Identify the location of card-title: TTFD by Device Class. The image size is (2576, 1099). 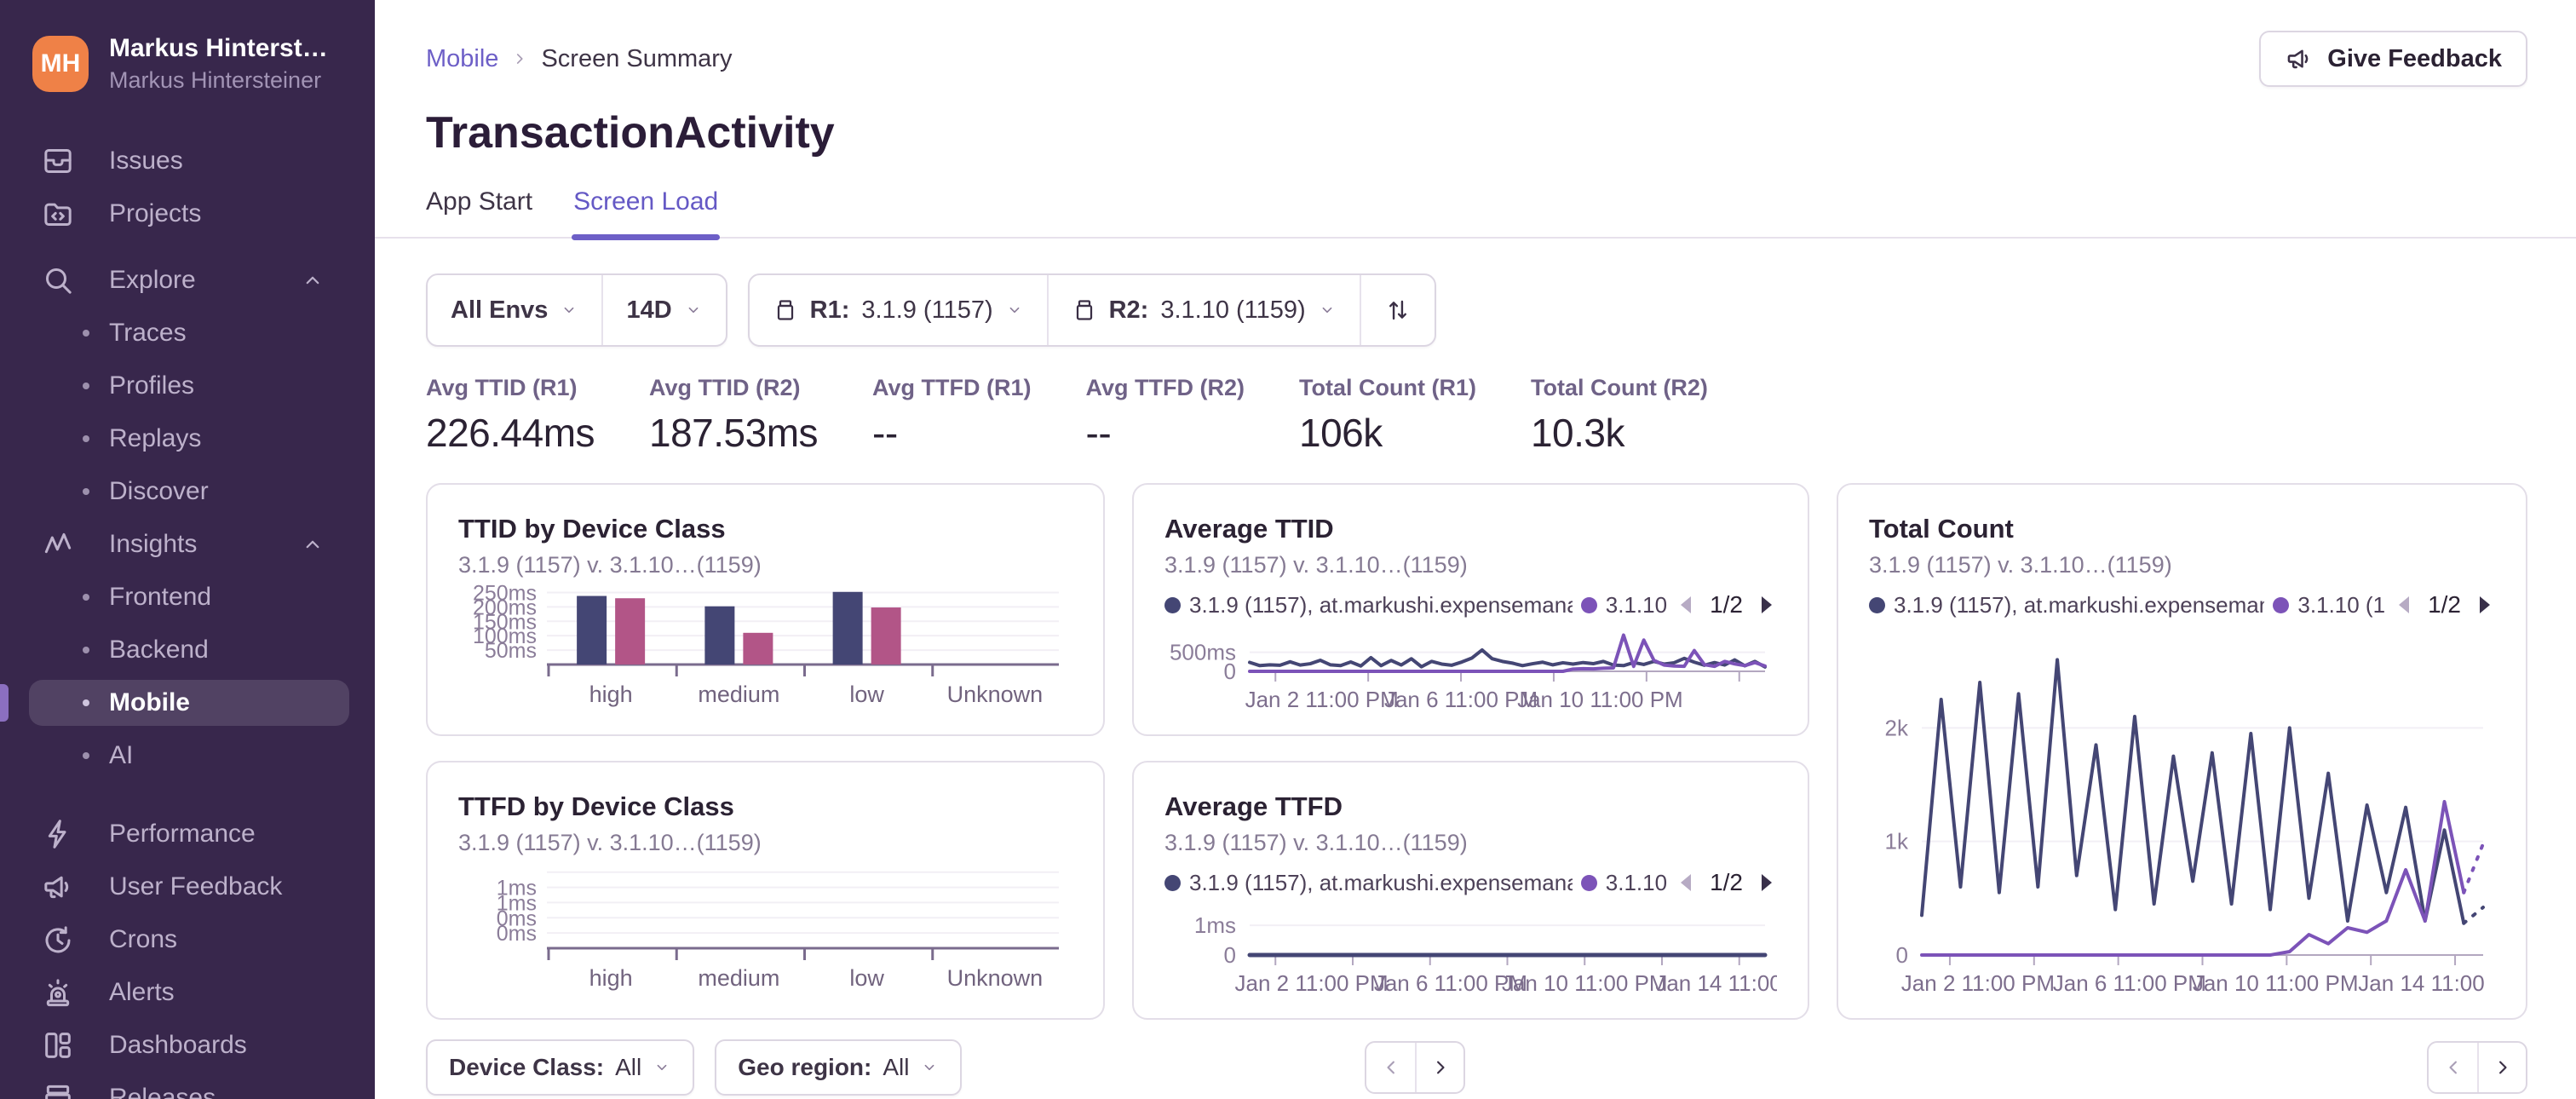
(596, 806).